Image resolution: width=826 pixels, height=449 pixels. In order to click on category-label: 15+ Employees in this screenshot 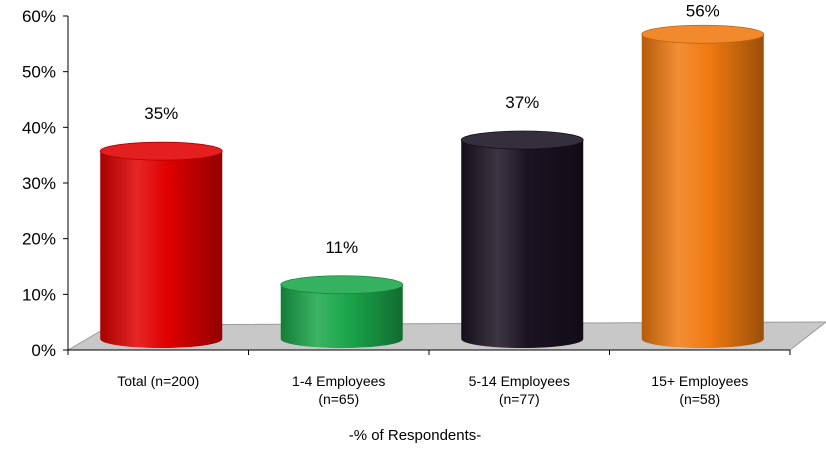, I will do `click(699, 381)`.